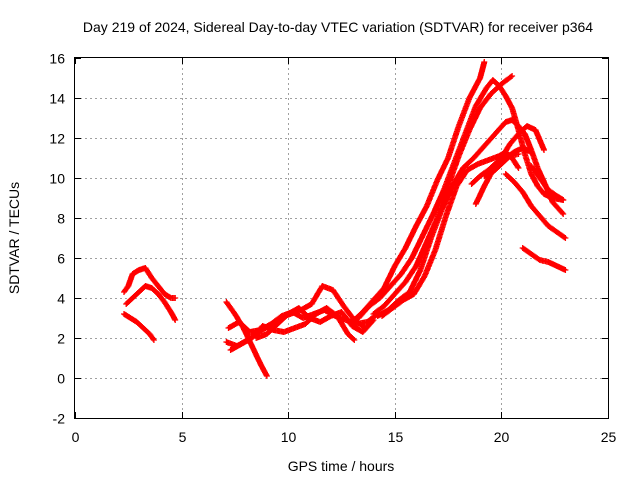  I want to click on series-sat-r, so click(544, 259).